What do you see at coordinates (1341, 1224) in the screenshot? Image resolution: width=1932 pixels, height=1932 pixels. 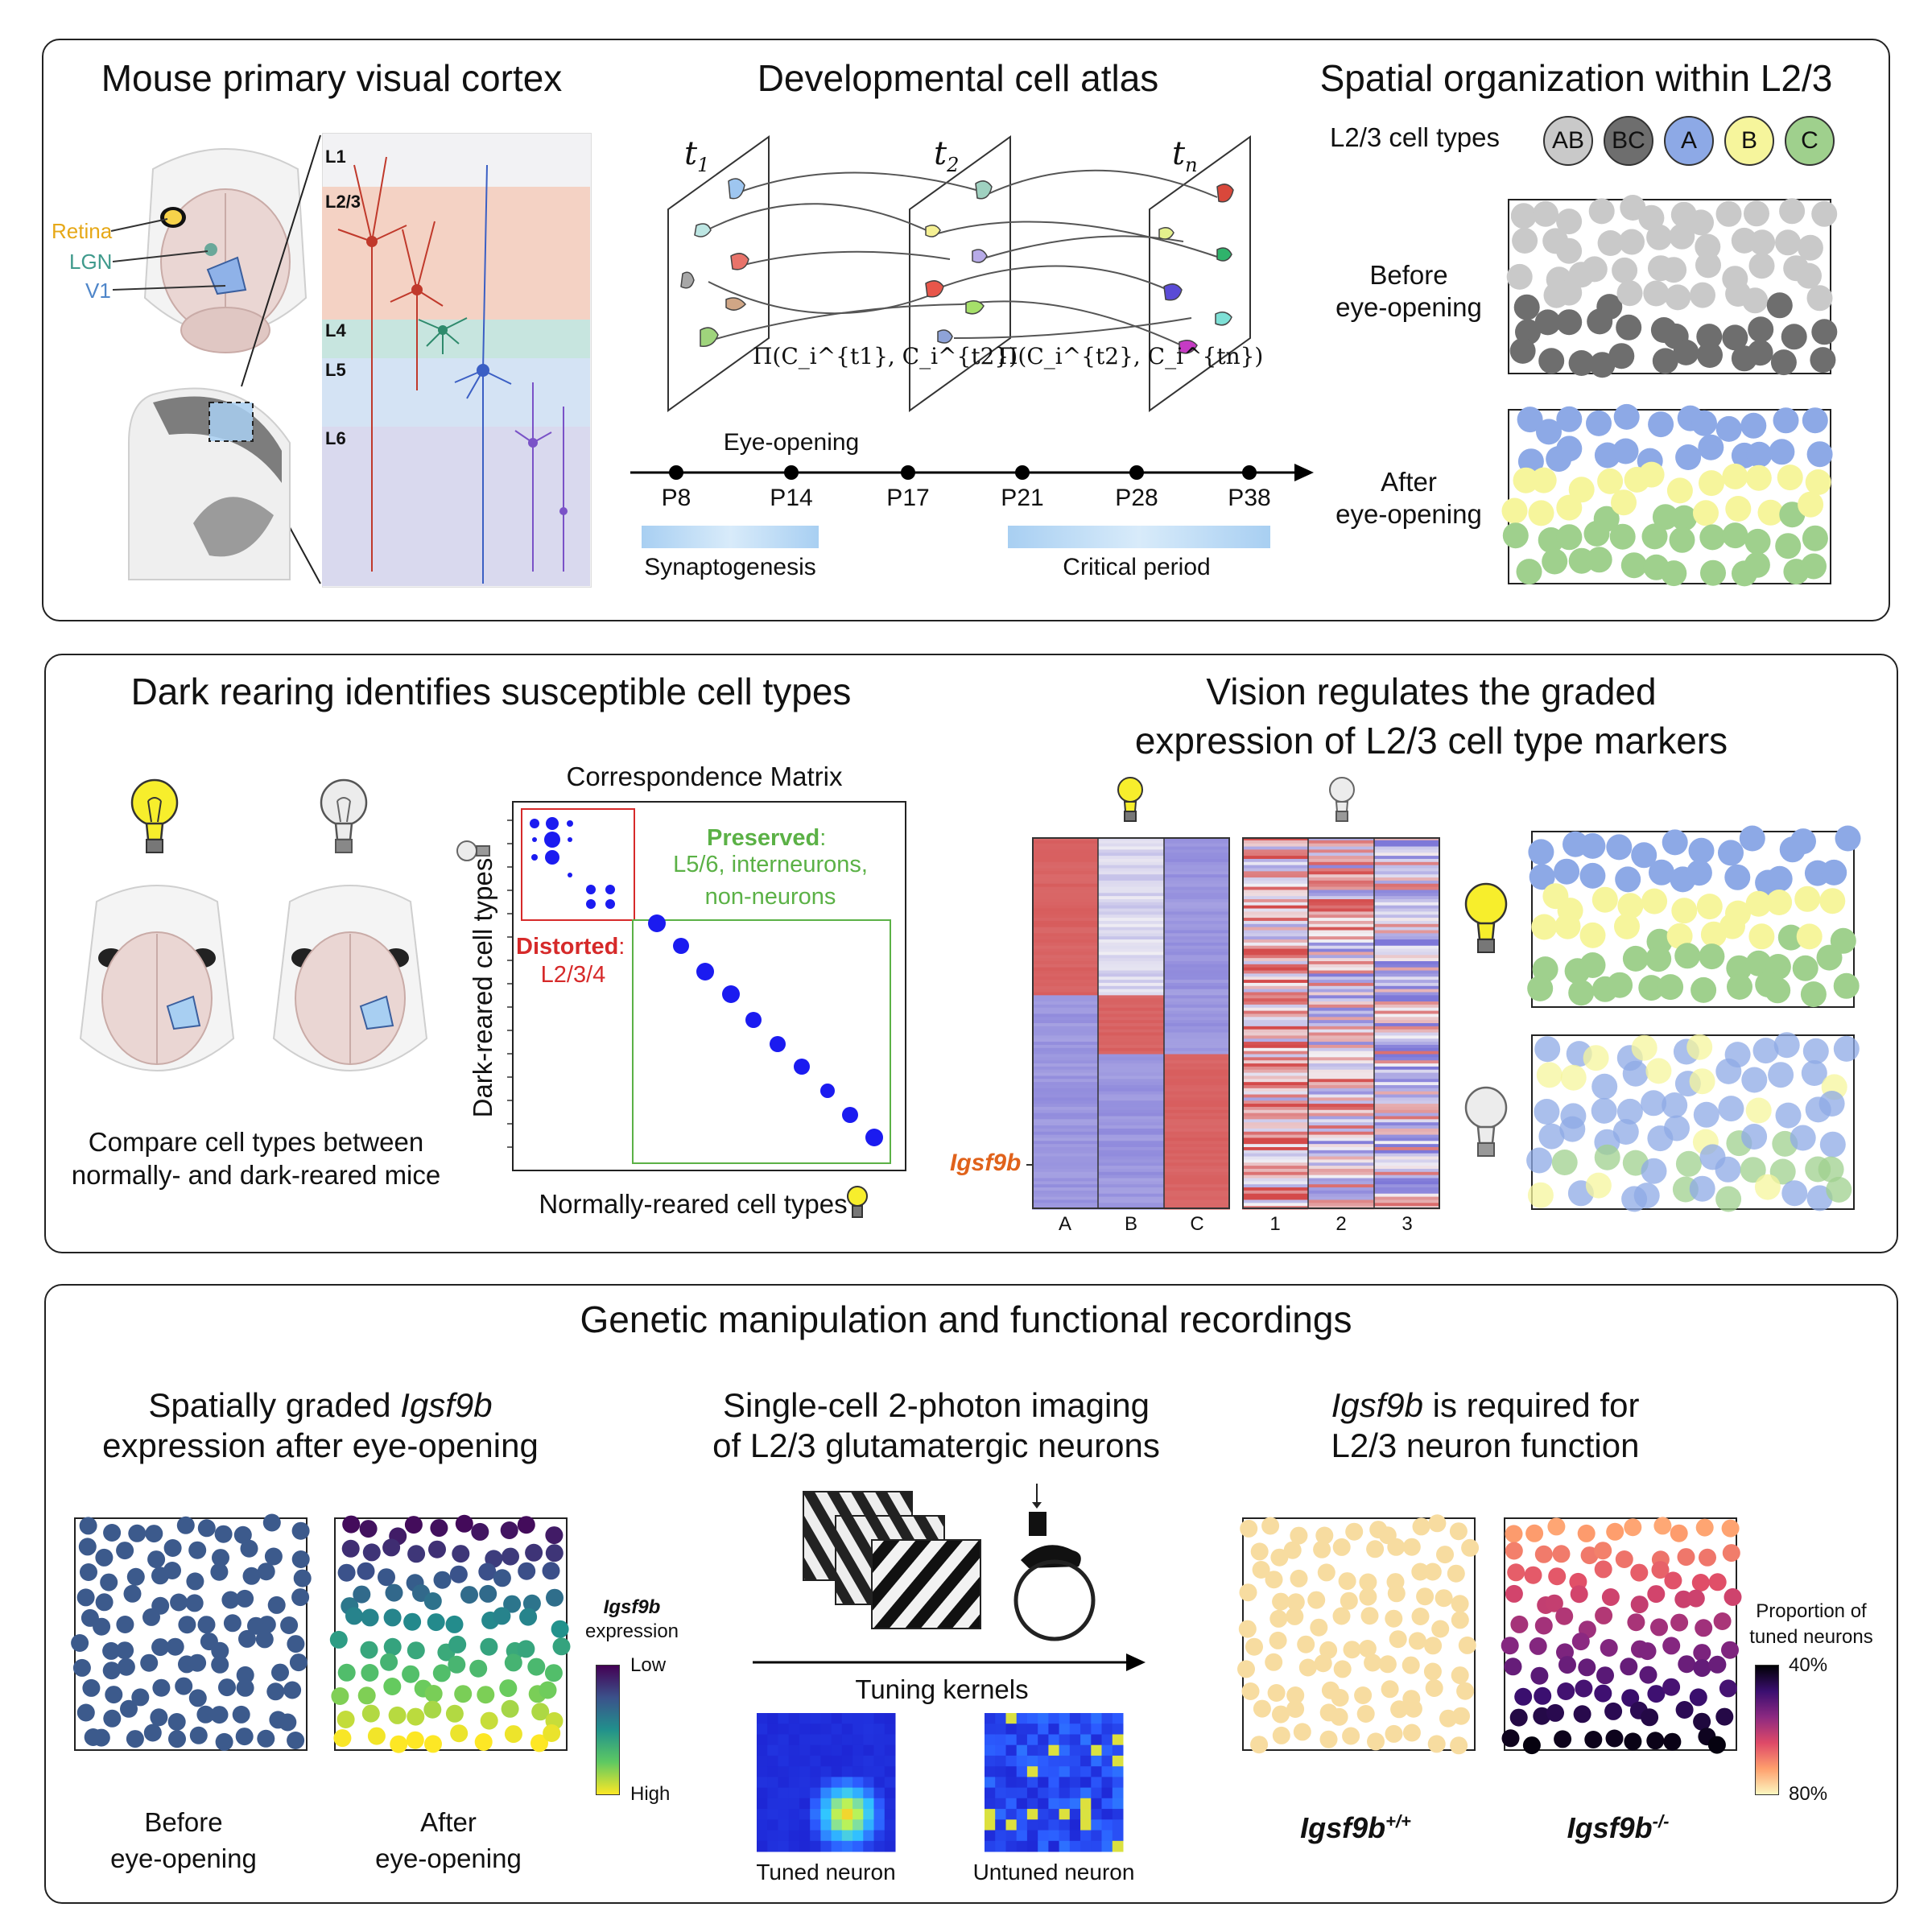 I see `heat-col-2: 2` at bounding box center [1341, 1224].